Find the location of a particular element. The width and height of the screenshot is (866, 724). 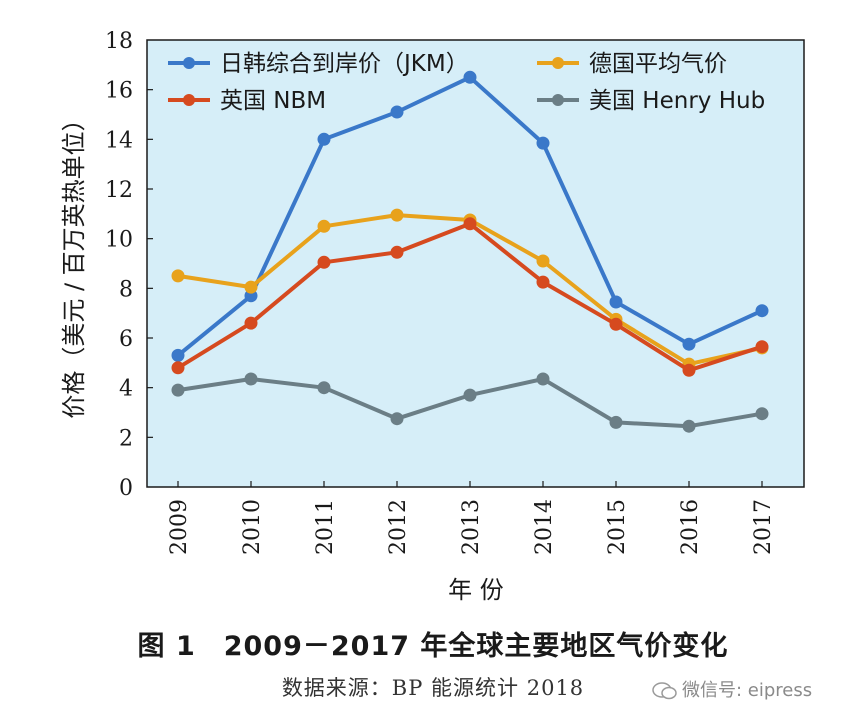

x-tick-label: 2017 is located at coordinates (763, 527).